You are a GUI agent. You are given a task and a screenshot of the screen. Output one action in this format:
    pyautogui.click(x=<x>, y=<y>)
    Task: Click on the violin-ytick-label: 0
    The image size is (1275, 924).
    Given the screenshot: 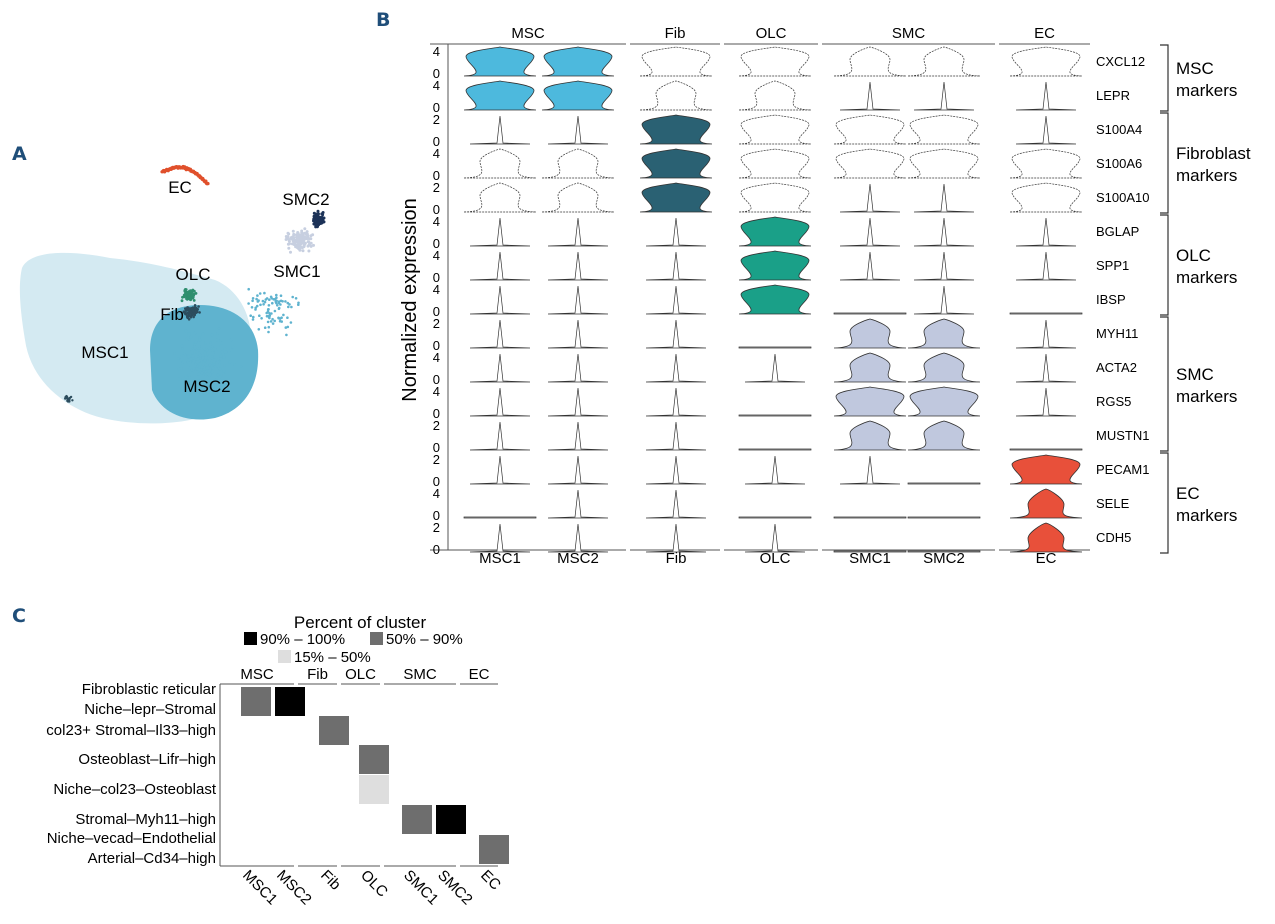 What is the action you would take?
    pyautogui.click(x=436, y=243)
    